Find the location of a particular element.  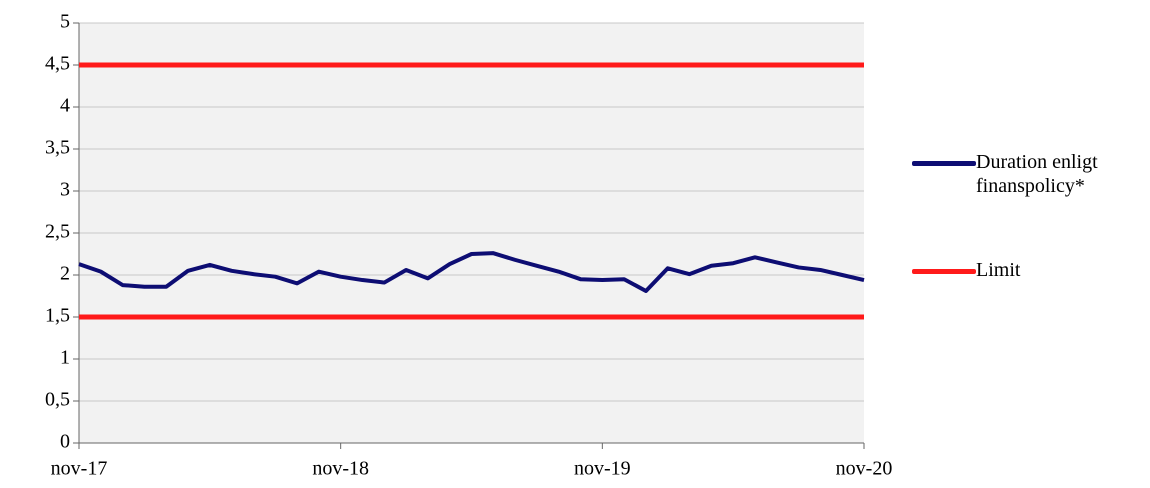

data-line is located at coordinates (471, 272).